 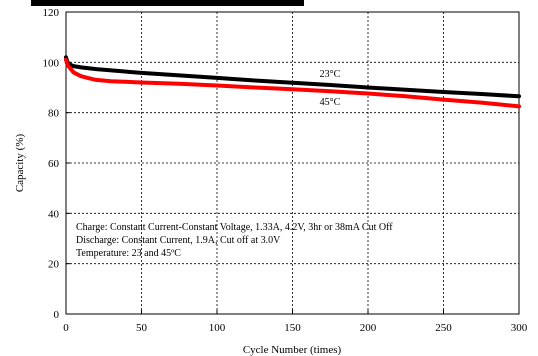 What do you see at coordinates (142, 328) in the screenshot?
I see `x-tick-label: 50` at bounding box center [142, 328].